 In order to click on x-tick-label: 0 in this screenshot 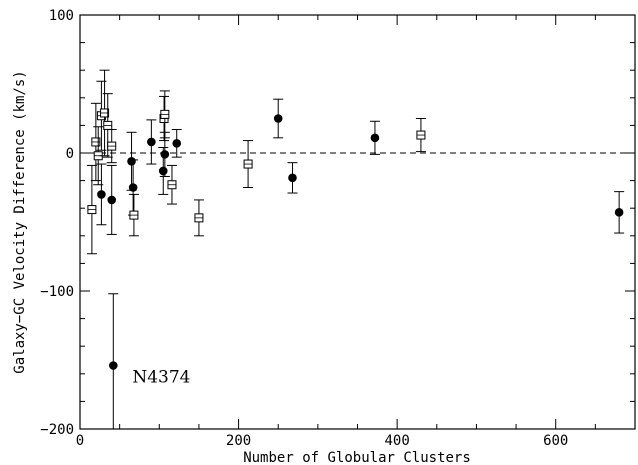, I will do `click(80, 441)`.